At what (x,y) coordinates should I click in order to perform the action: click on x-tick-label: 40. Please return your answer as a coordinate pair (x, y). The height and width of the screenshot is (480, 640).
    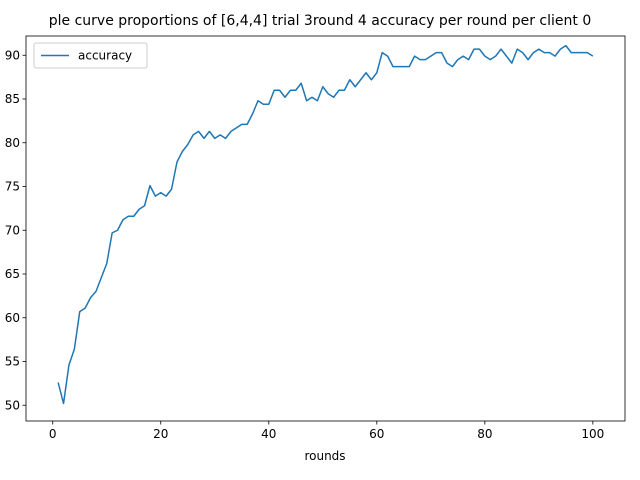
    Looking at the image, I should click on (268, 434).